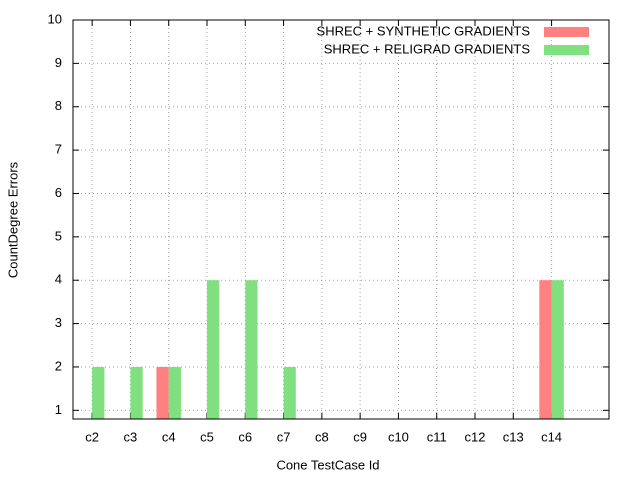 The image size is (640, 480). I want to click on x-tick-label: c2, so click(92, 436).